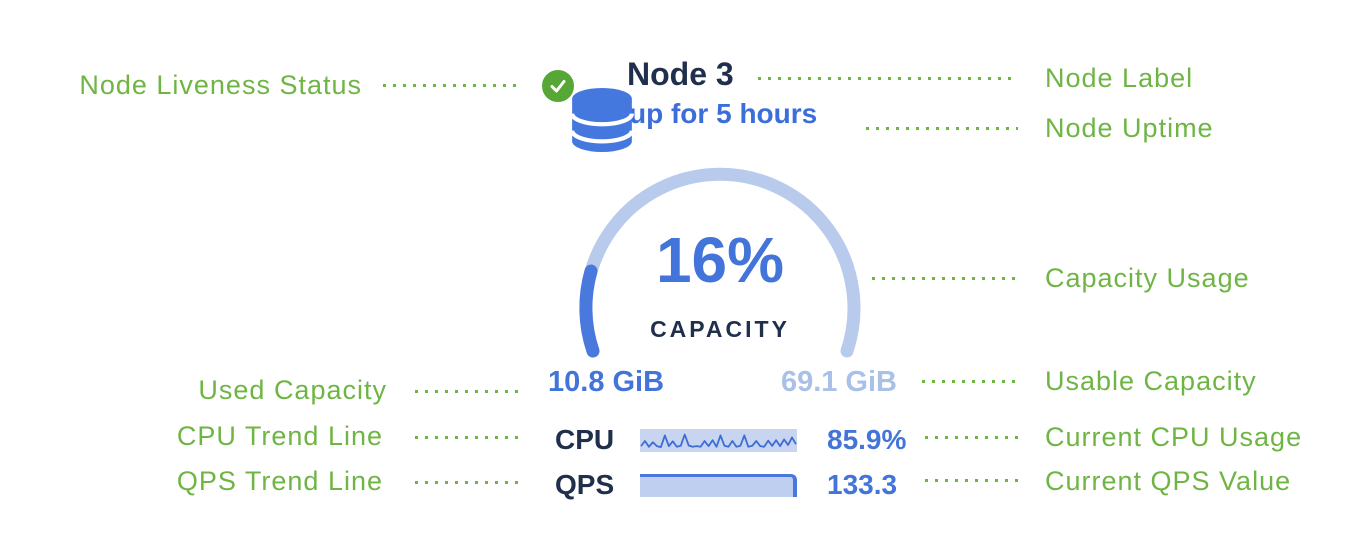 Image resolution: width=1348 pixels, height=548 pixels. I want to click on node-uptime: up for 5 hours, so click(723, 113).